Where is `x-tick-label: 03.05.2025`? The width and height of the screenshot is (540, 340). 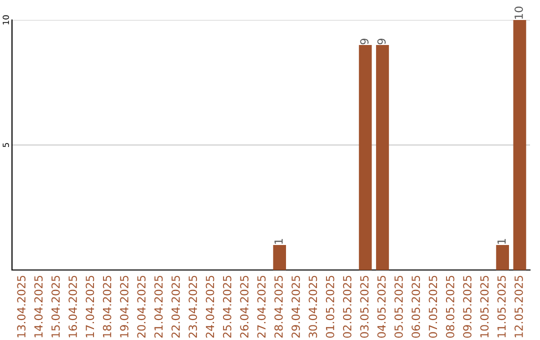 x-tick-label: 03.05.2025 is located at coordinates (364, 307).